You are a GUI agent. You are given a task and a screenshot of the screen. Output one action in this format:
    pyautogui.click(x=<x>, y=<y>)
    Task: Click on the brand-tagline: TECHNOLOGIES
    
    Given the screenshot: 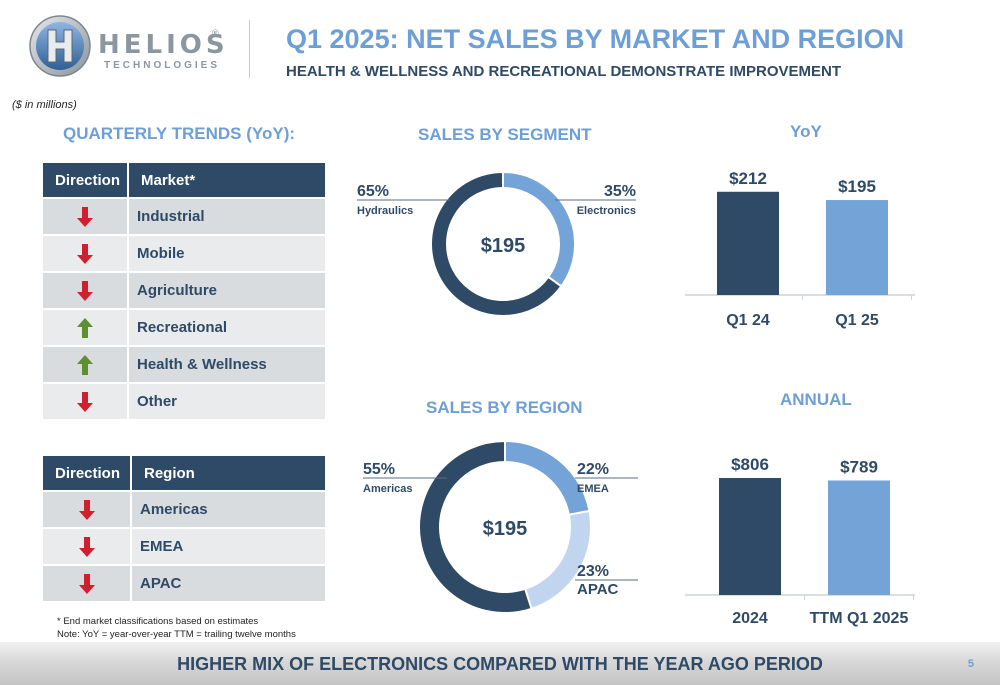 What is the action you would take?
    pyautogui.click(x=162, y=65)
    